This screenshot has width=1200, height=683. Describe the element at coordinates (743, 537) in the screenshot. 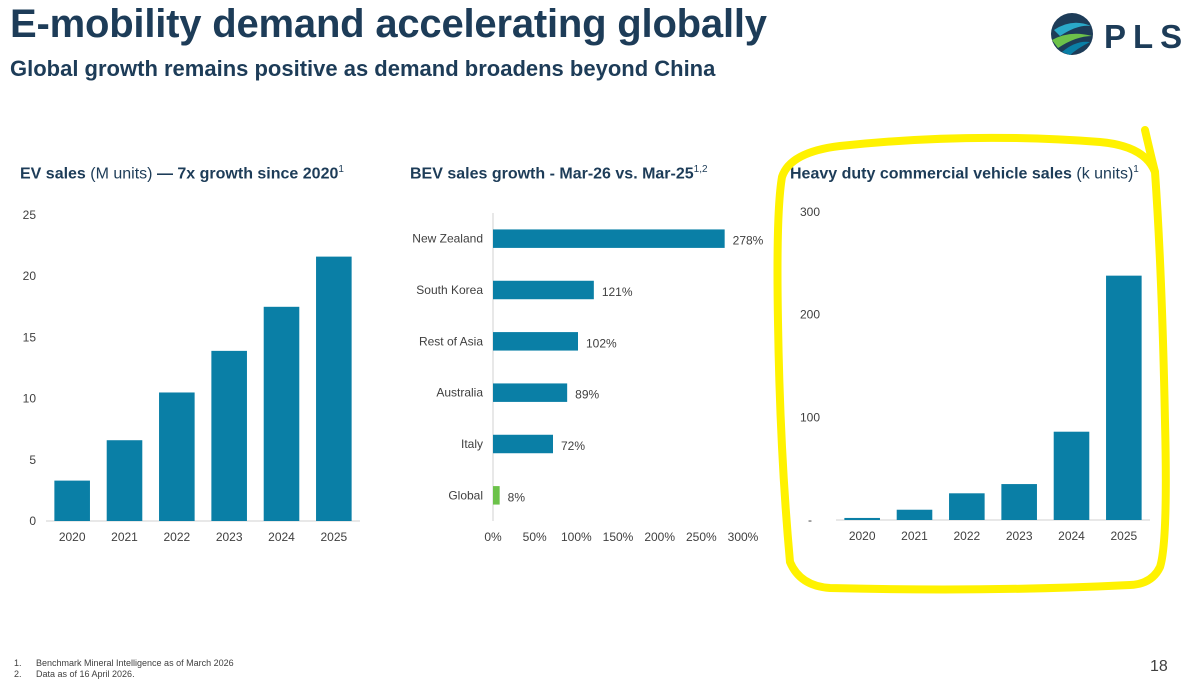

I see `x-tick-label: 300%` at that location.